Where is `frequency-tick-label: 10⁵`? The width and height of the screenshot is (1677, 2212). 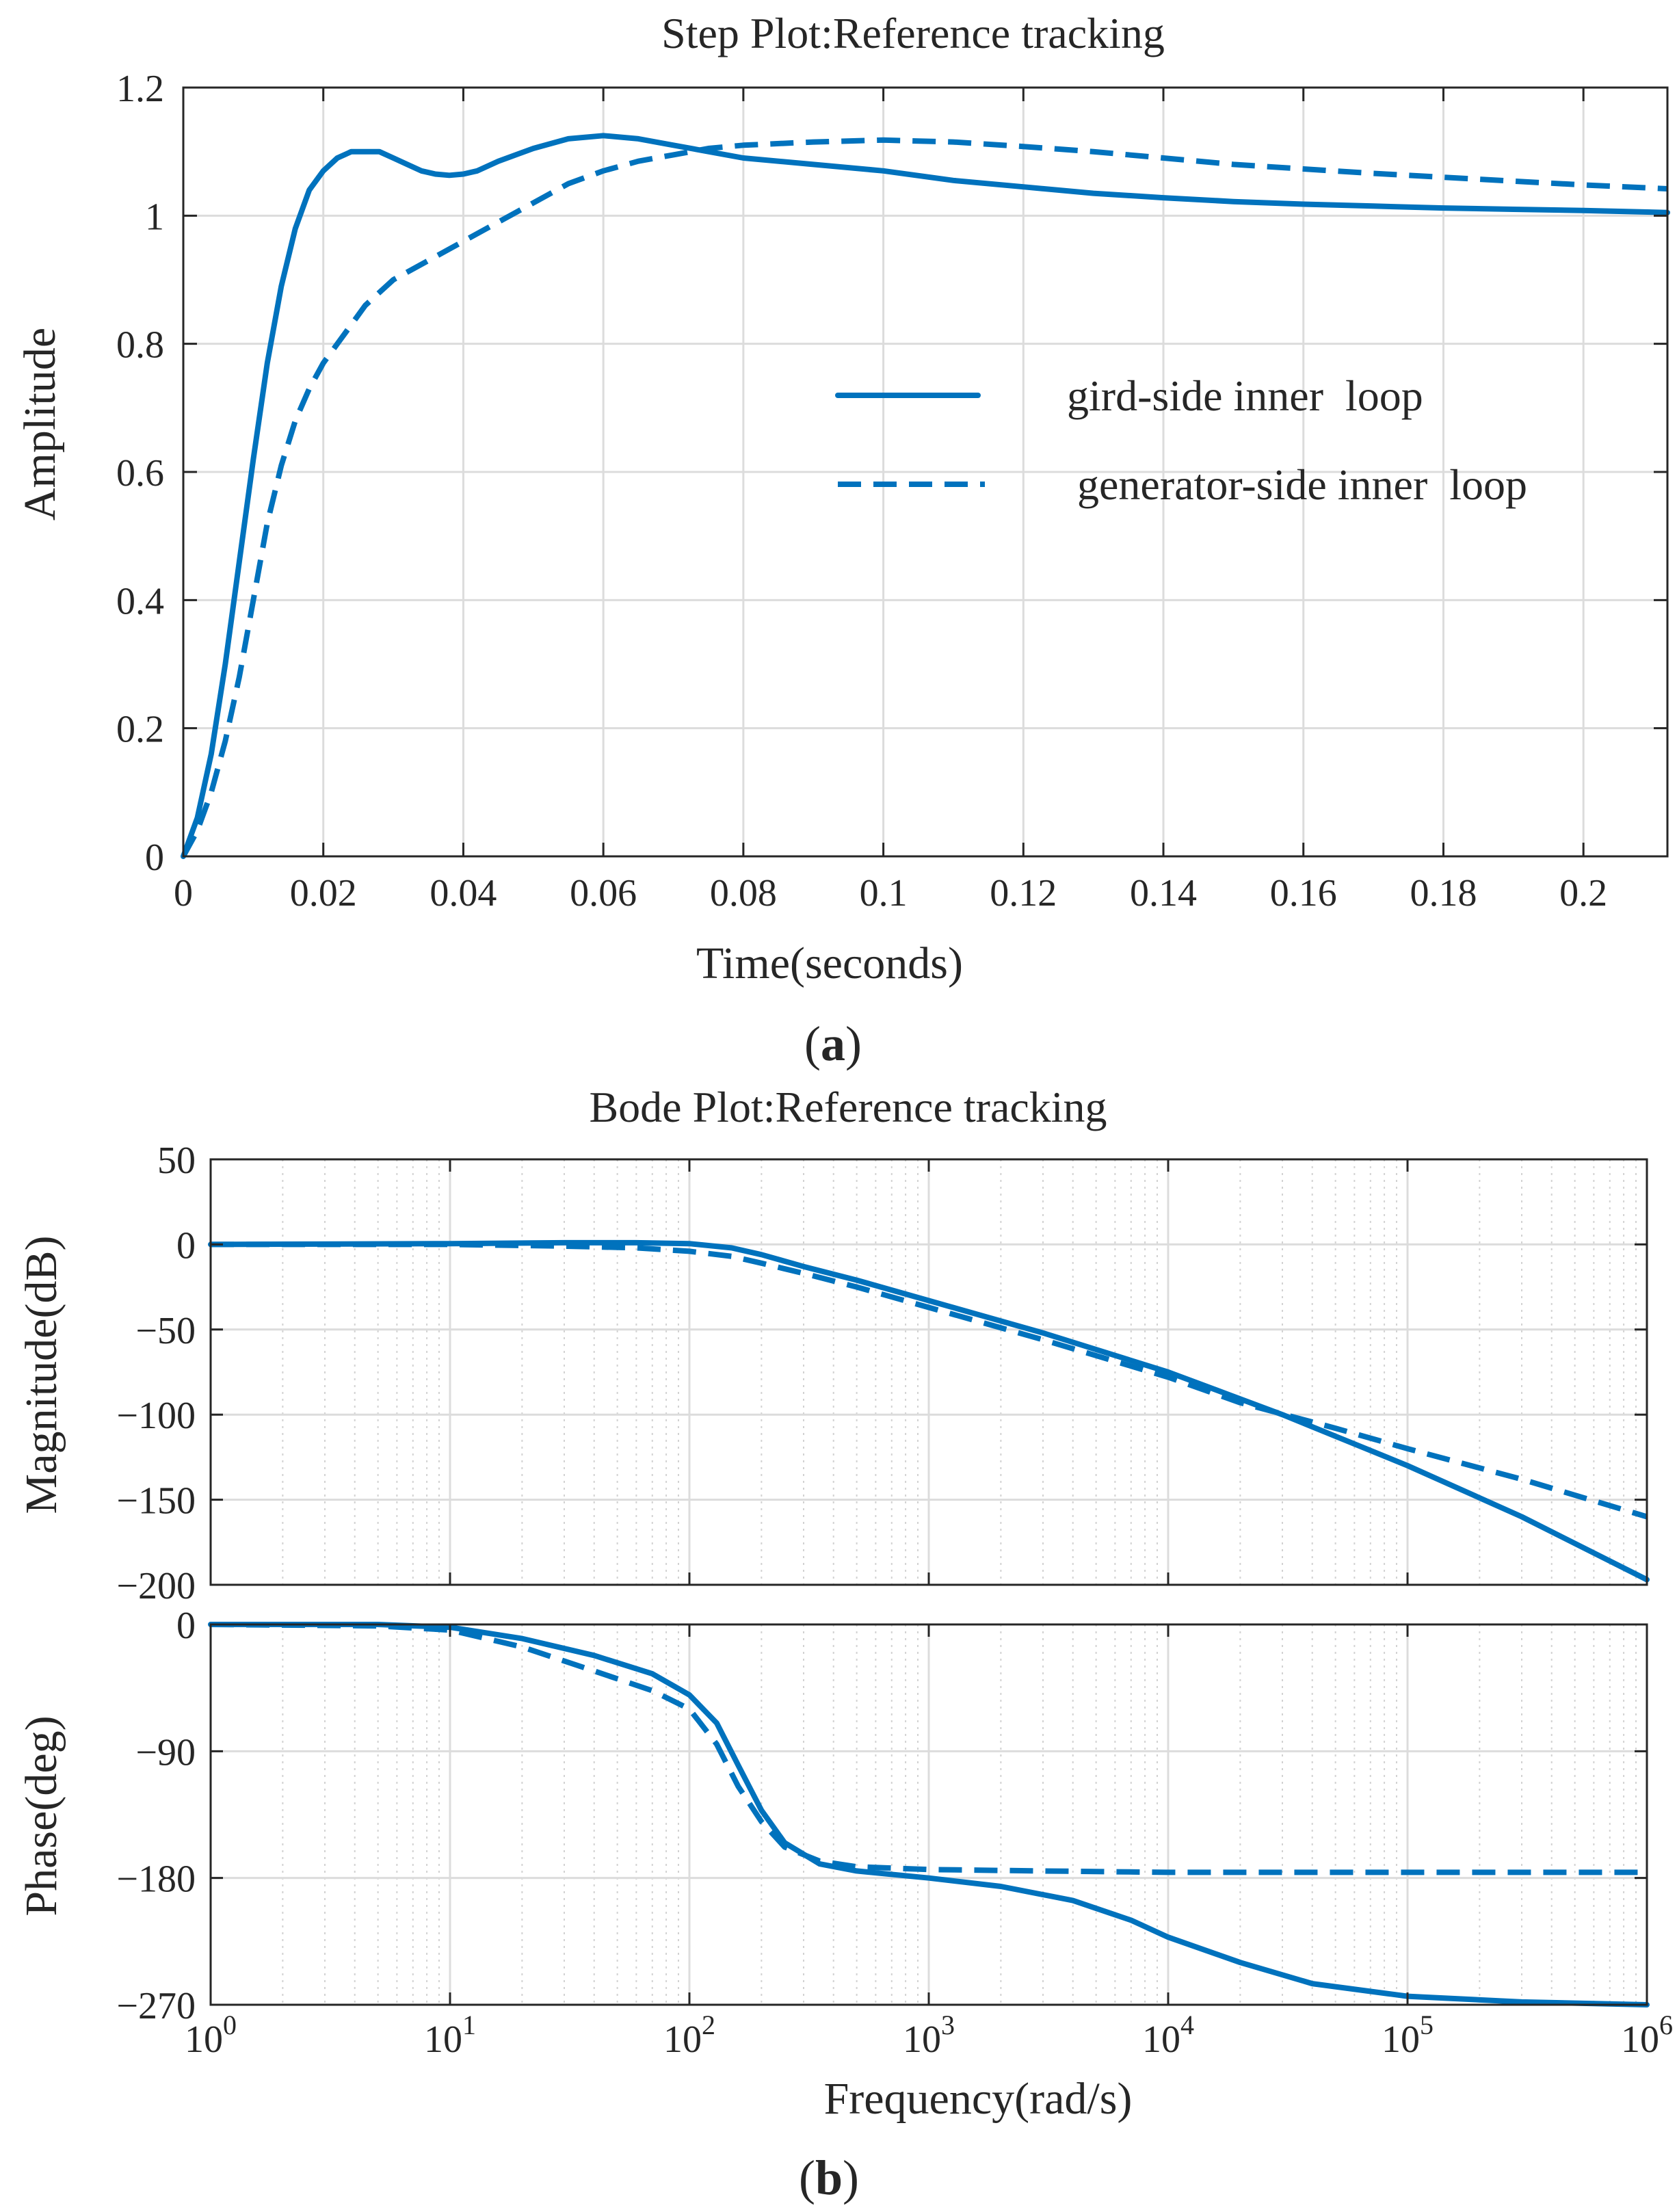 frequency-tick-label: 10⁵ is located at coordinates (1408, 2036).